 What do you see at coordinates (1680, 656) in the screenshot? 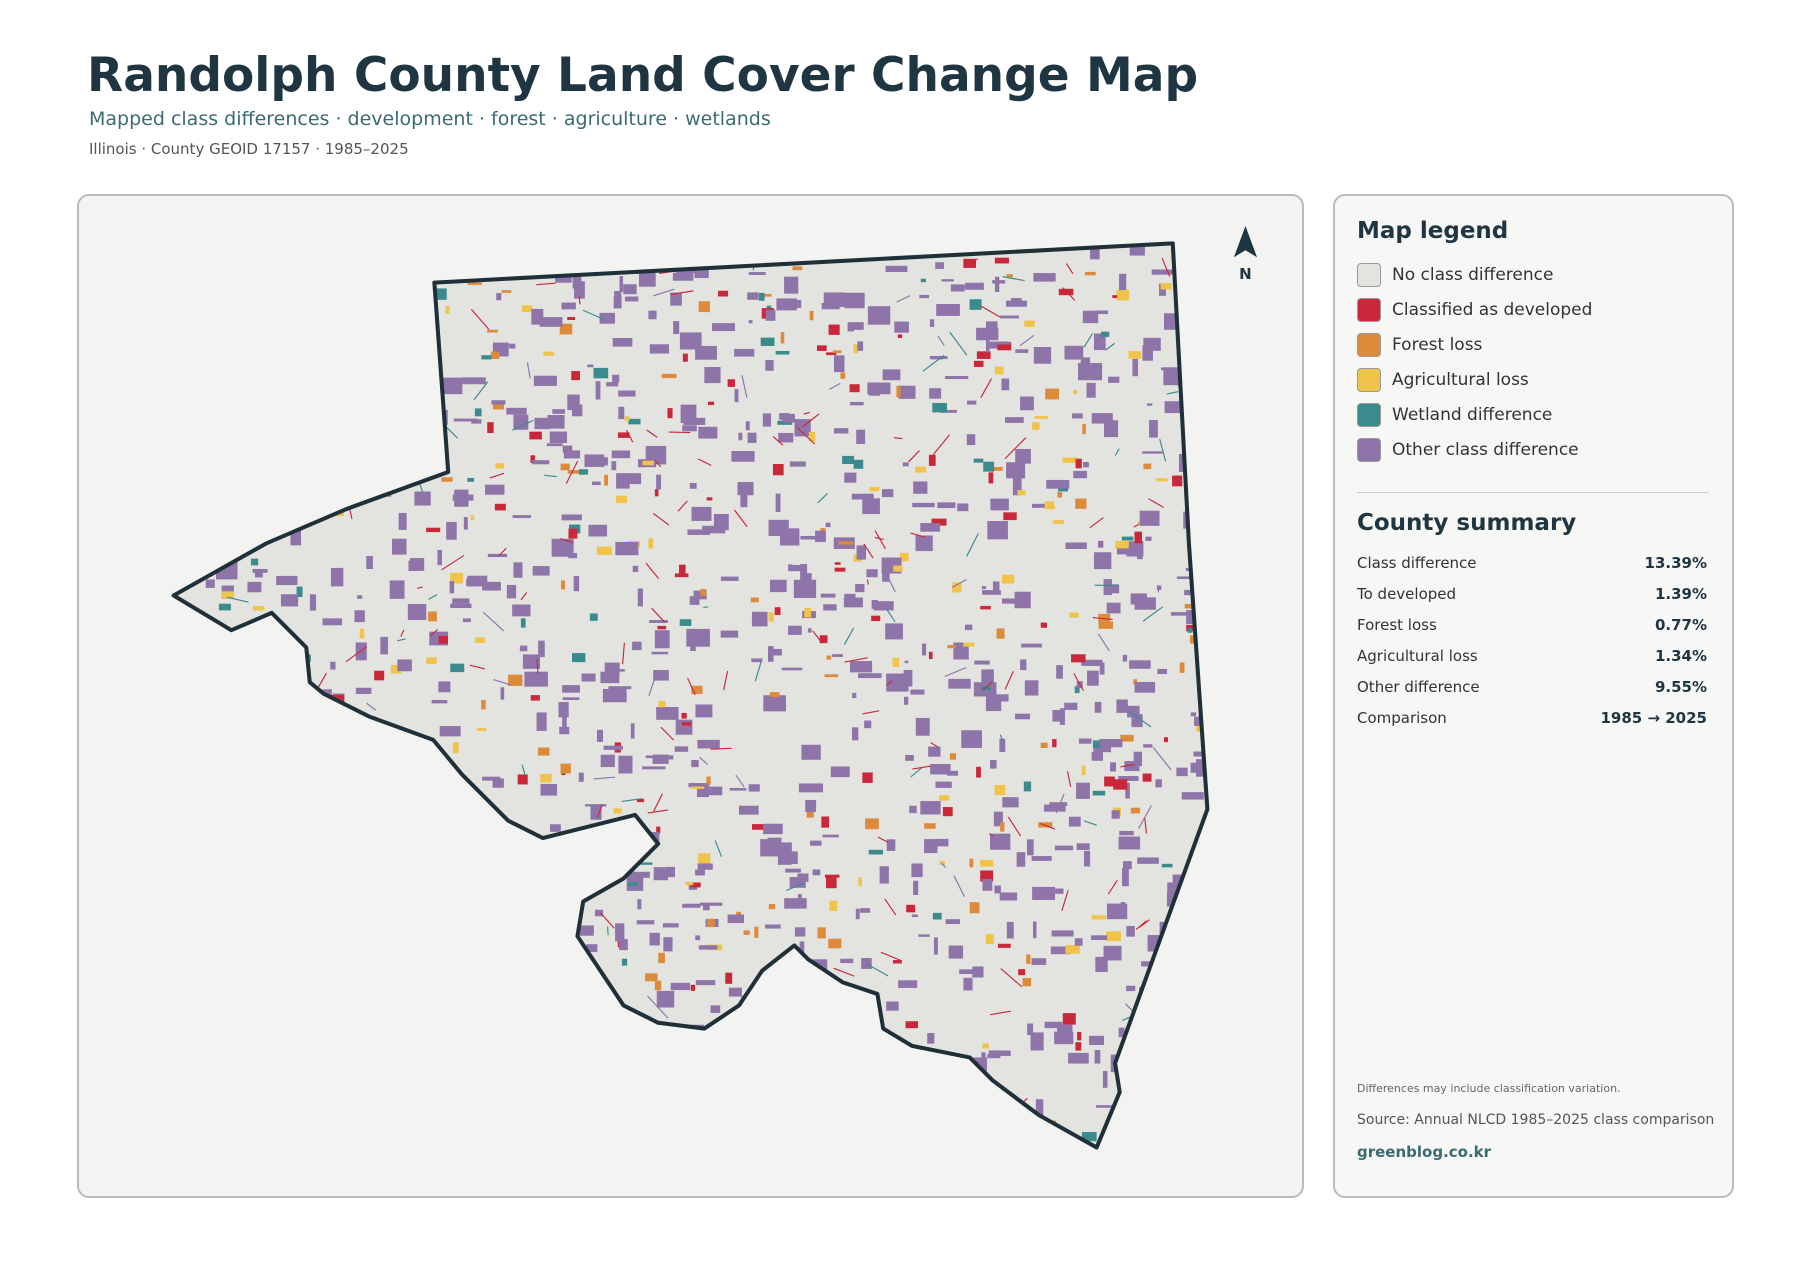
I see `summary-value: 1.34%` at bounding box center [1680, 656].